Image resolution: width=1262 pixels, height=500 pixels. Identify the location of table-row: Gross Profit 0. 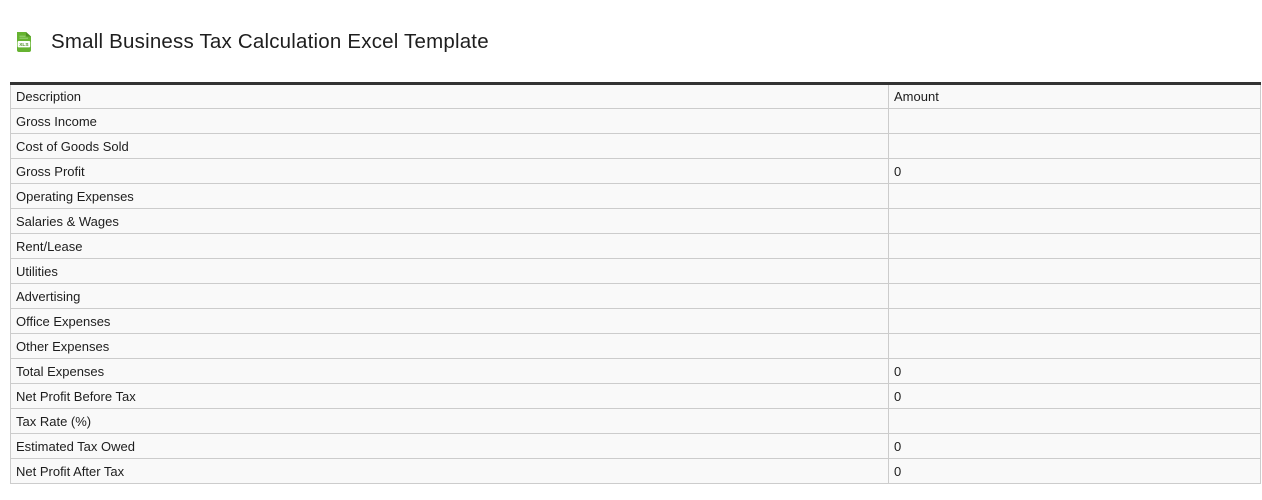
(635, 171).